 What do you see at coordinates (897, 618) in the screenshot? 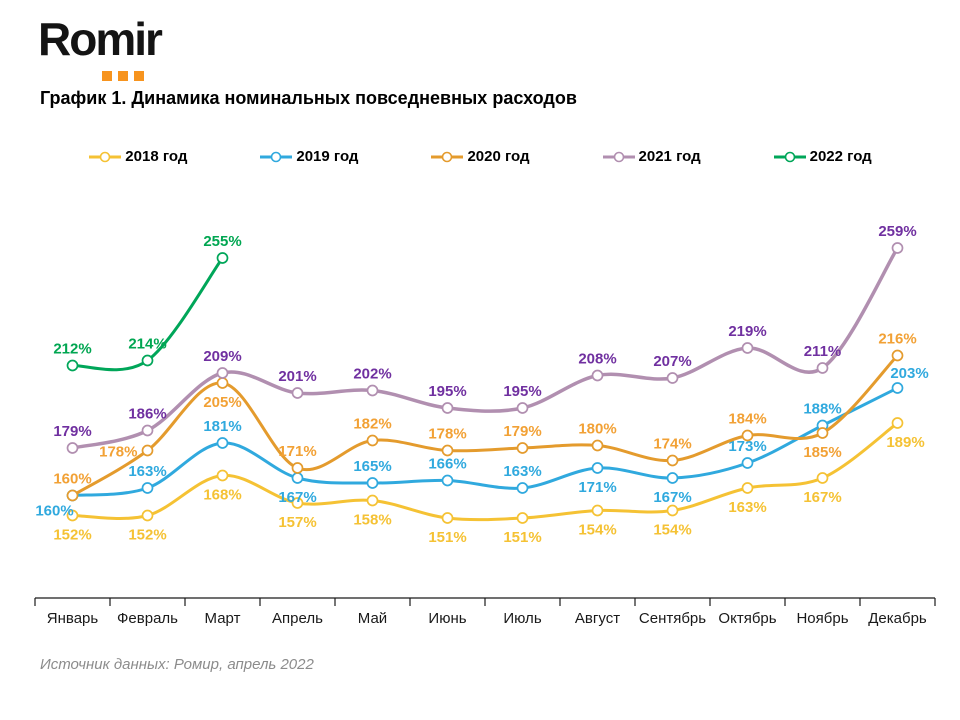
I see `month-label: Декабрь` at bounding box center [897, 618].